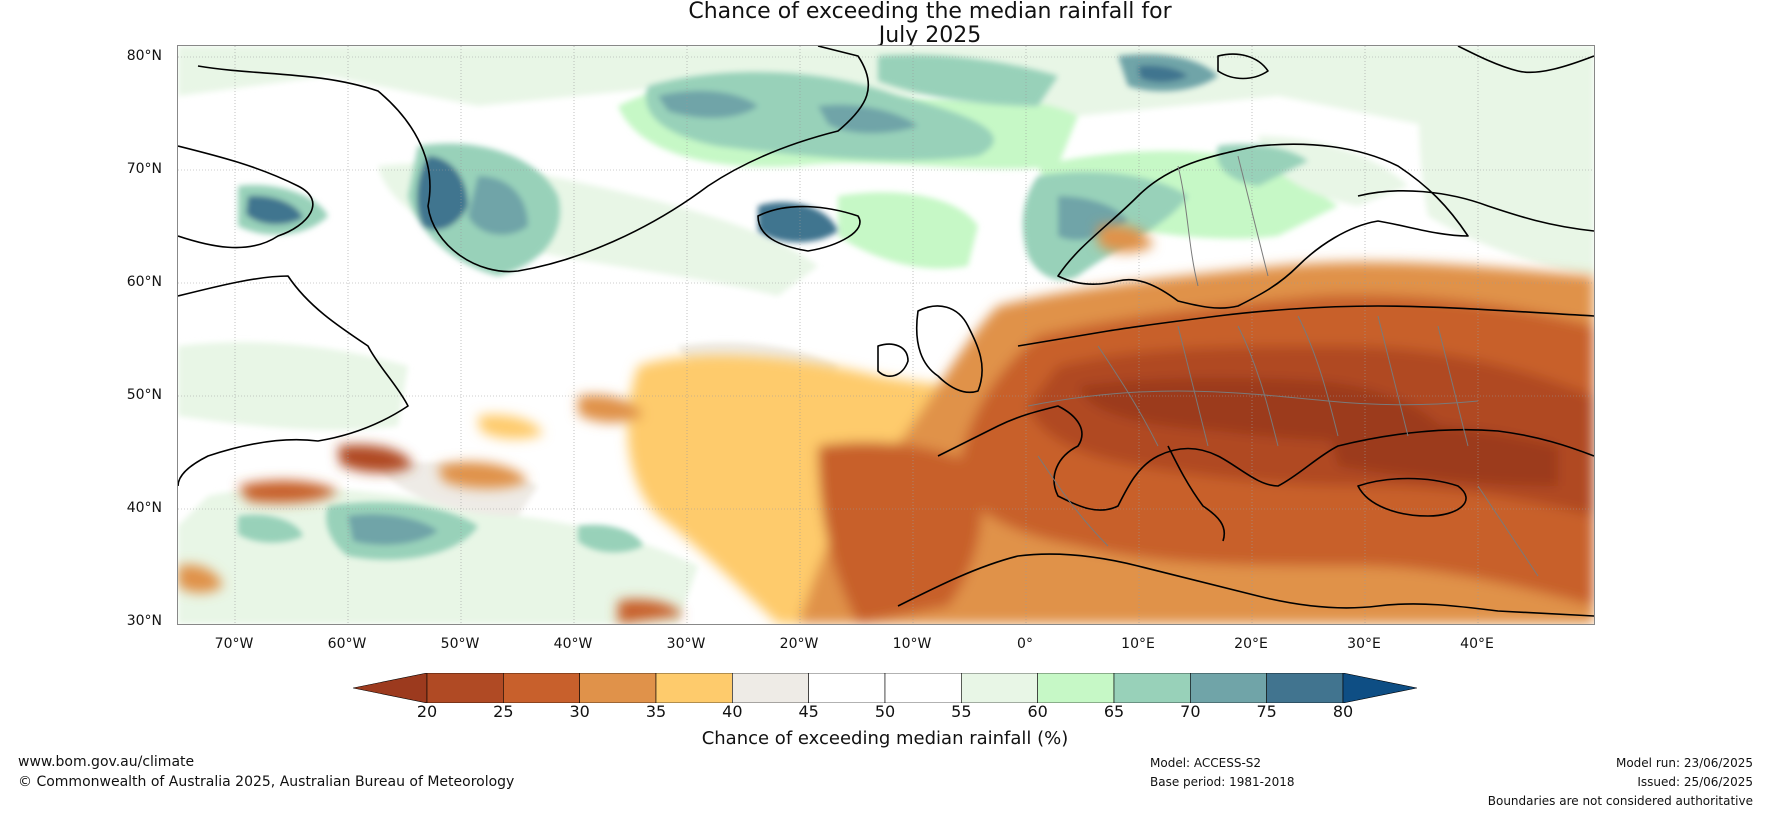 The image size is (1770, 816). What do you see at coordinates (144, 56) in the screenshot?
I see `lat-label-80n: 80°N` at bounding box center [144, 56].